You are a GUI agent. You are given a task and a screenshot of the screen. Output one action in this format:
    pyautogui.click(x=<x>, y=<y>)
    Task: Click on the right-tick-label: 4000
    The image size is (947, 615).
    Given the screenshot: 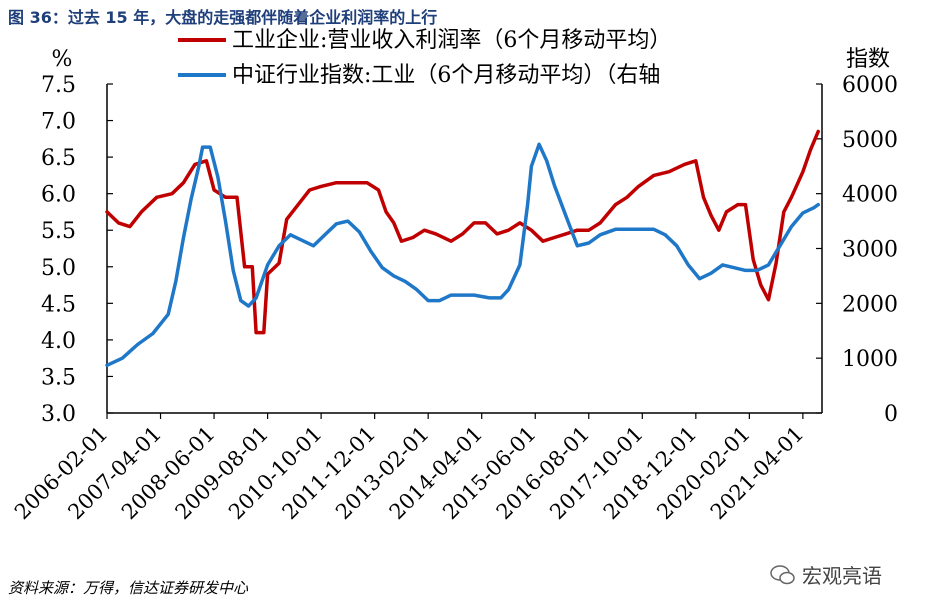 What is the action you would take?
    pyautogui.click(x=870, y=195)
    